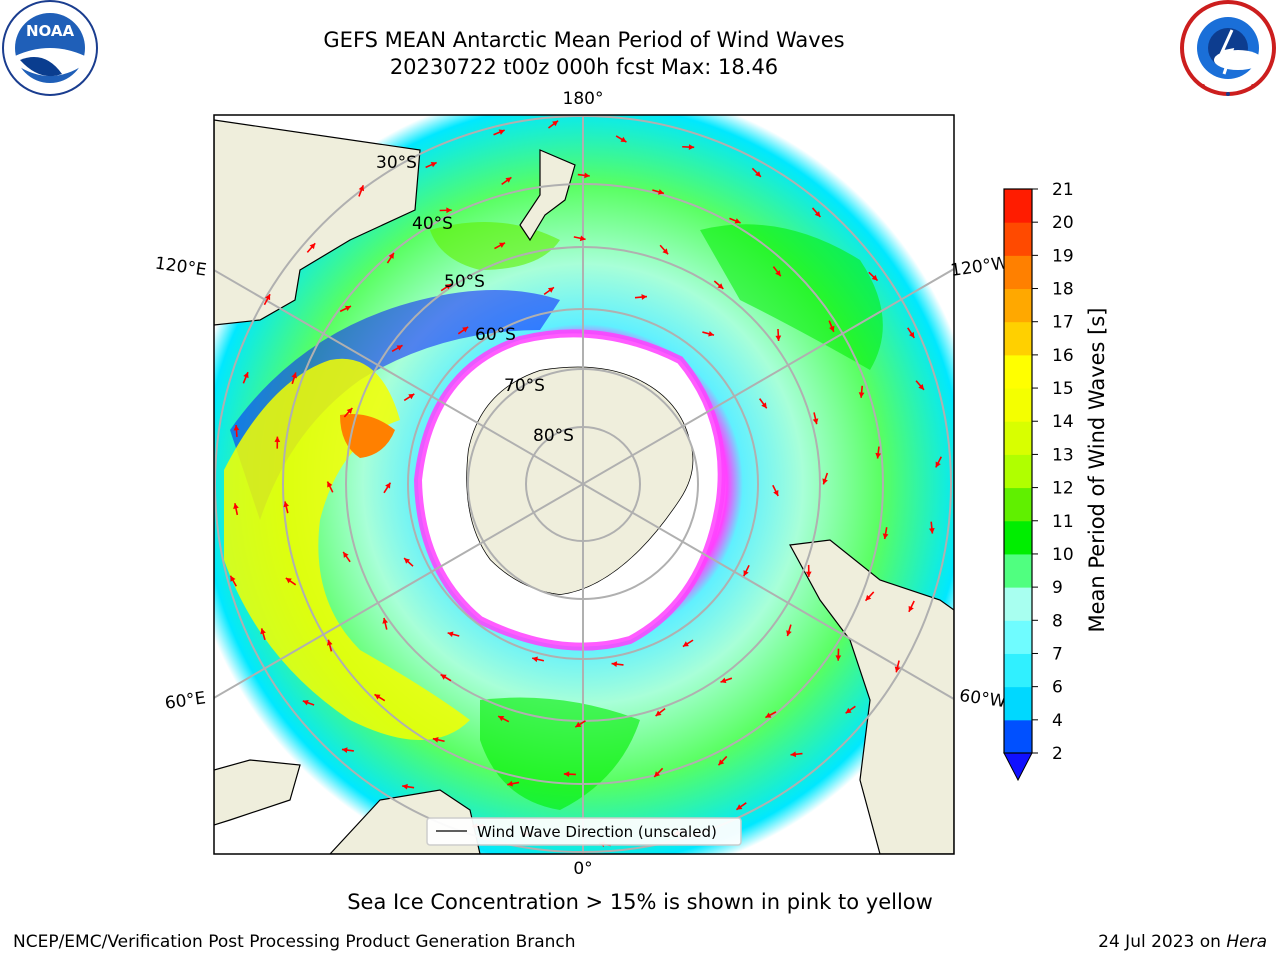 The height and width of the screenshot is (960, 1280). I want to click on colorbar-label: Mean Period of Wind Waves [s], so click(1097, 470).